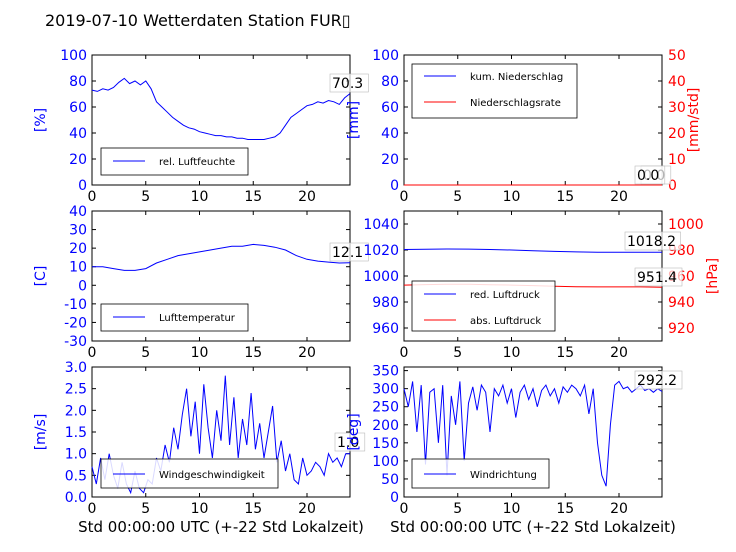 This screenshot has width=736, height=552. What do you see at coordinates (385, 426) in the screenshot?
I see `y-tick-label: 200` at bounding box center [385, 426].